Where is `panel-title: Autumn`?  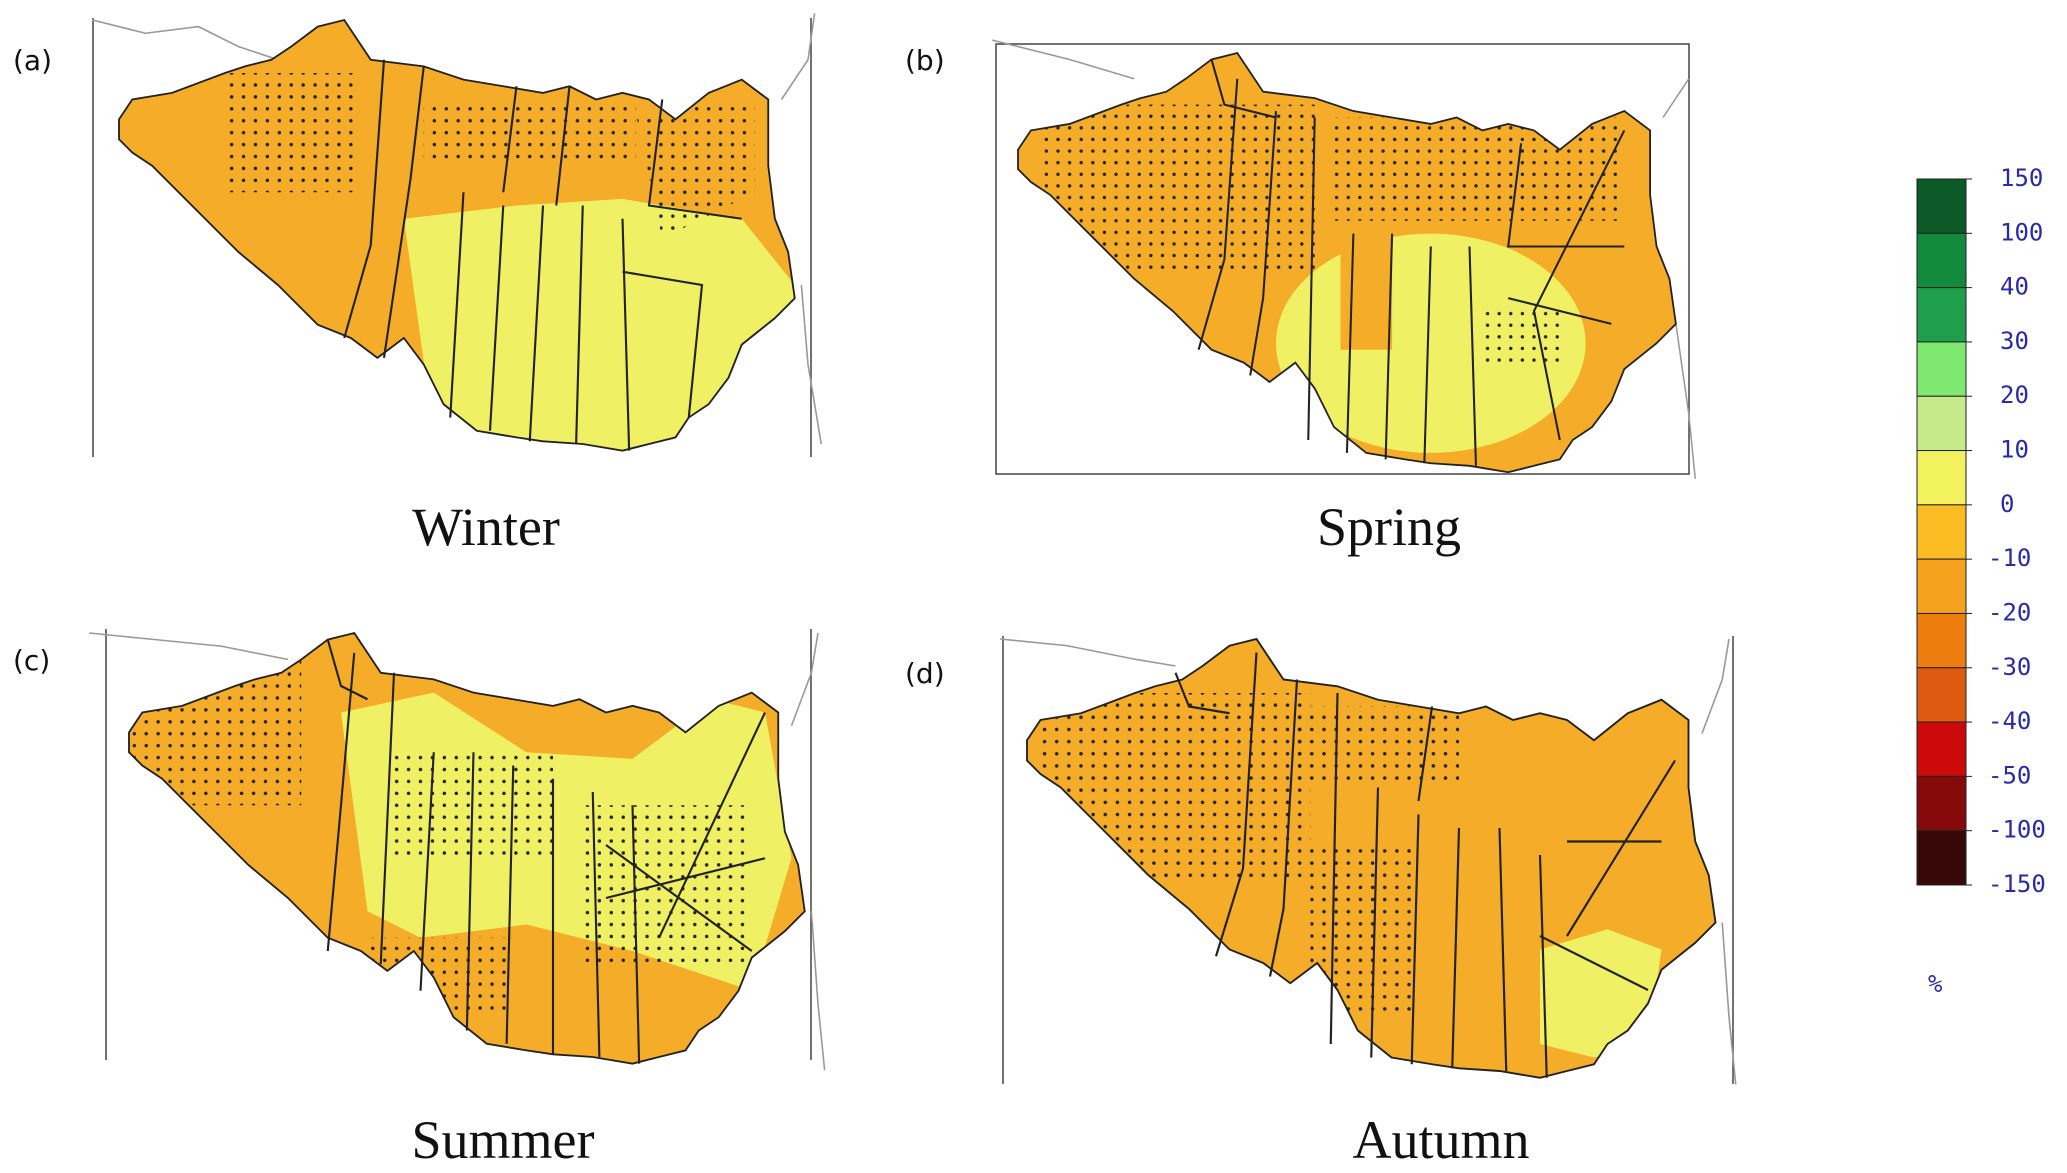 panel-title: Autumn is located at coordinates (1440, 1140).